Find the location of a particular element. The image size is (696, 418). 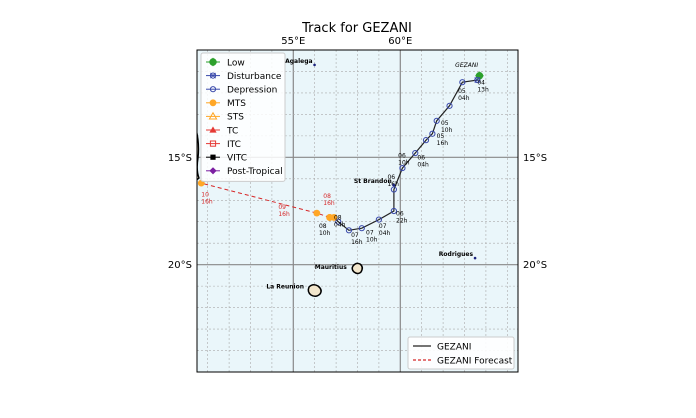

place-label: Mauritius is located at coordinates (331, 267).